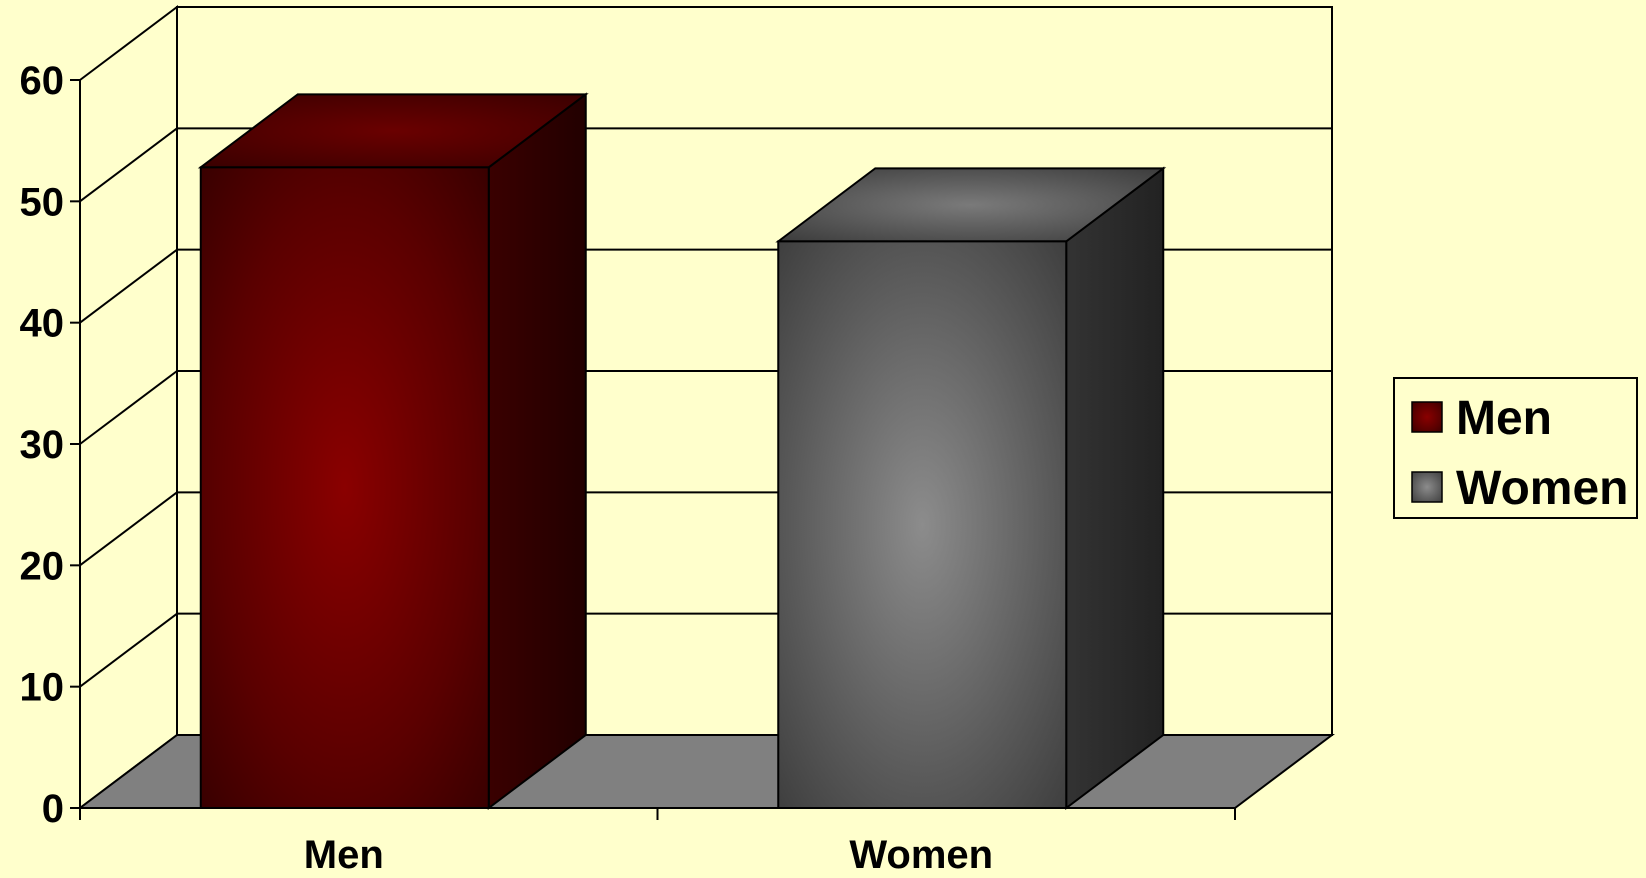 The height and width of the screenshot is (878, 1646). I want to click on bar-women, so click(922, 524).